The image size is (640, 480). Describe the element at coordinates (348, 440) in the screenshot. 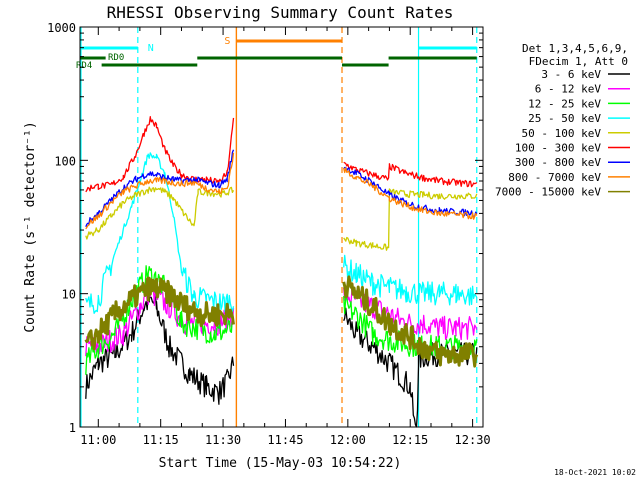

I see `x-tick-label-4: 12:00` at that location.